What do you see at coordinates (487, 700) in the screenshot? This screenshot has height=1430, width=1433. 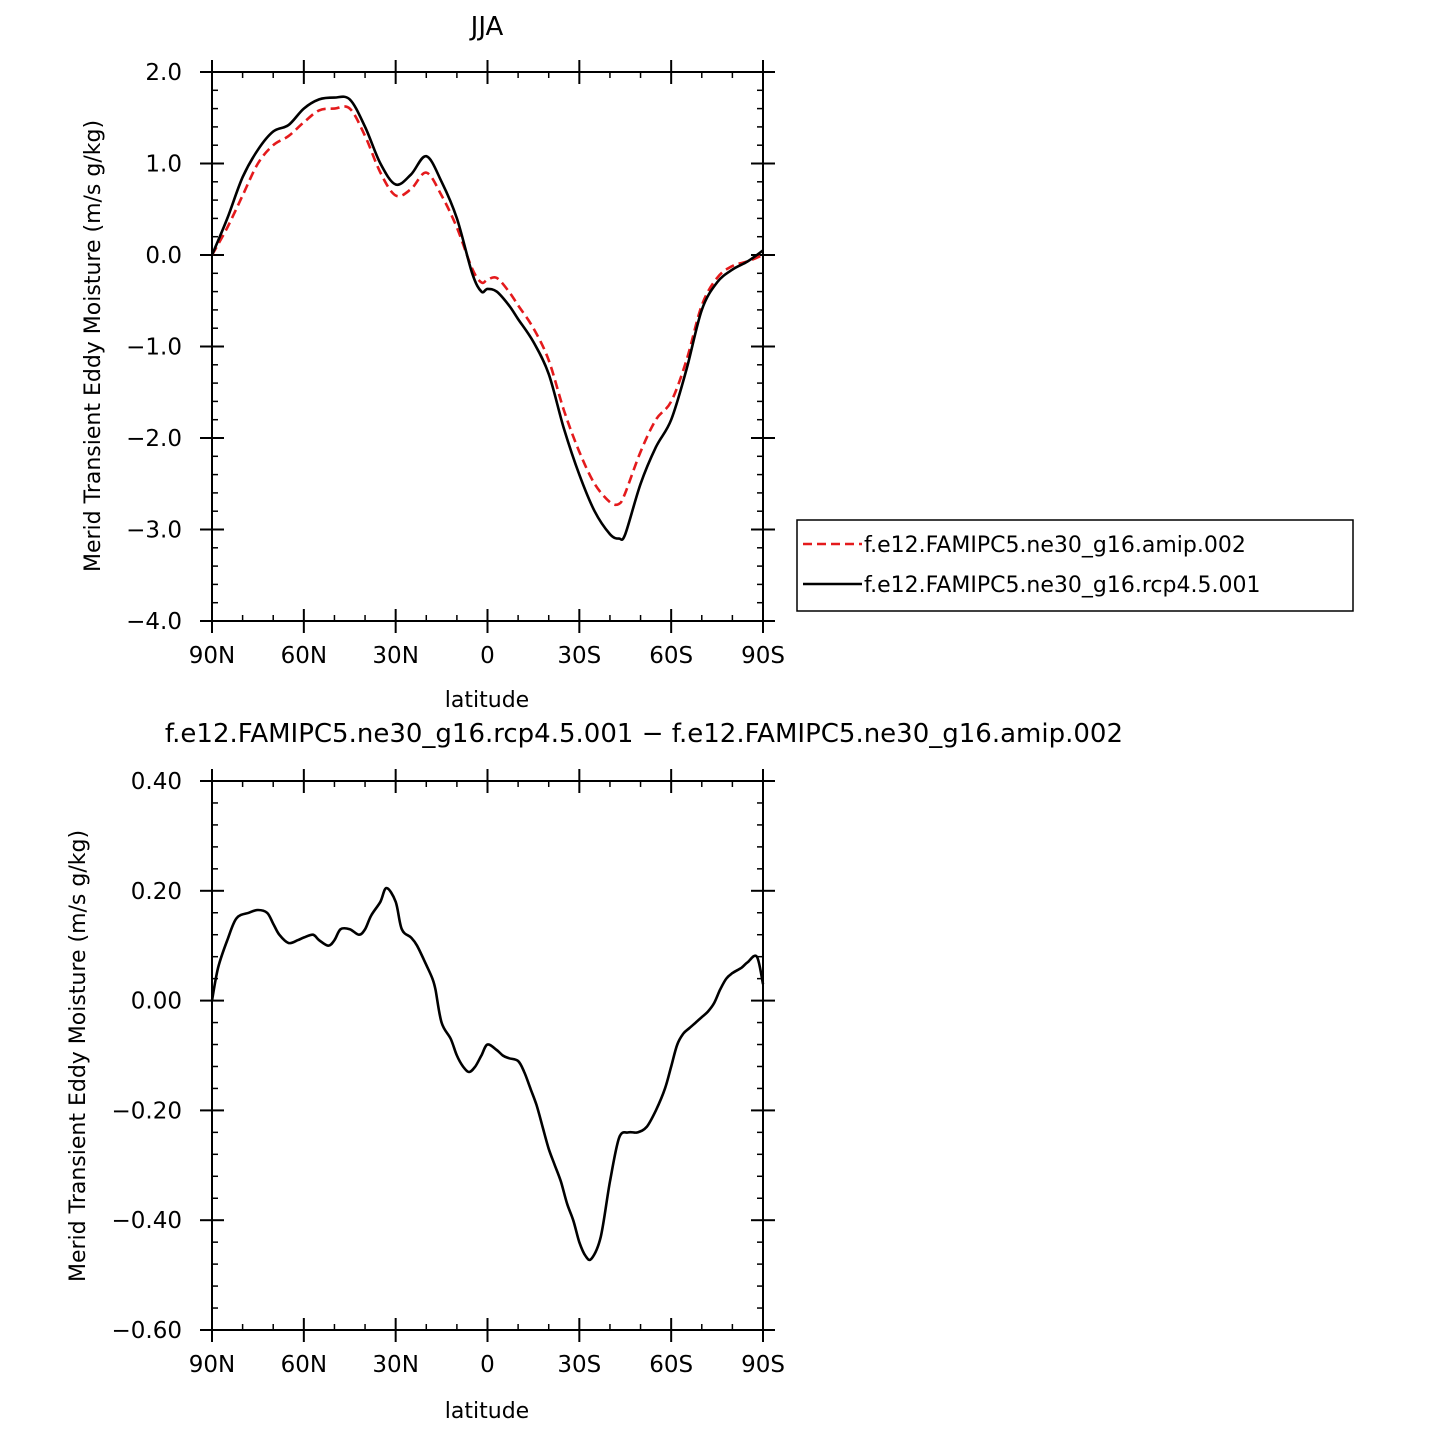 I see `top-x-axis-label: latitude` at bounding box center [487, 700].